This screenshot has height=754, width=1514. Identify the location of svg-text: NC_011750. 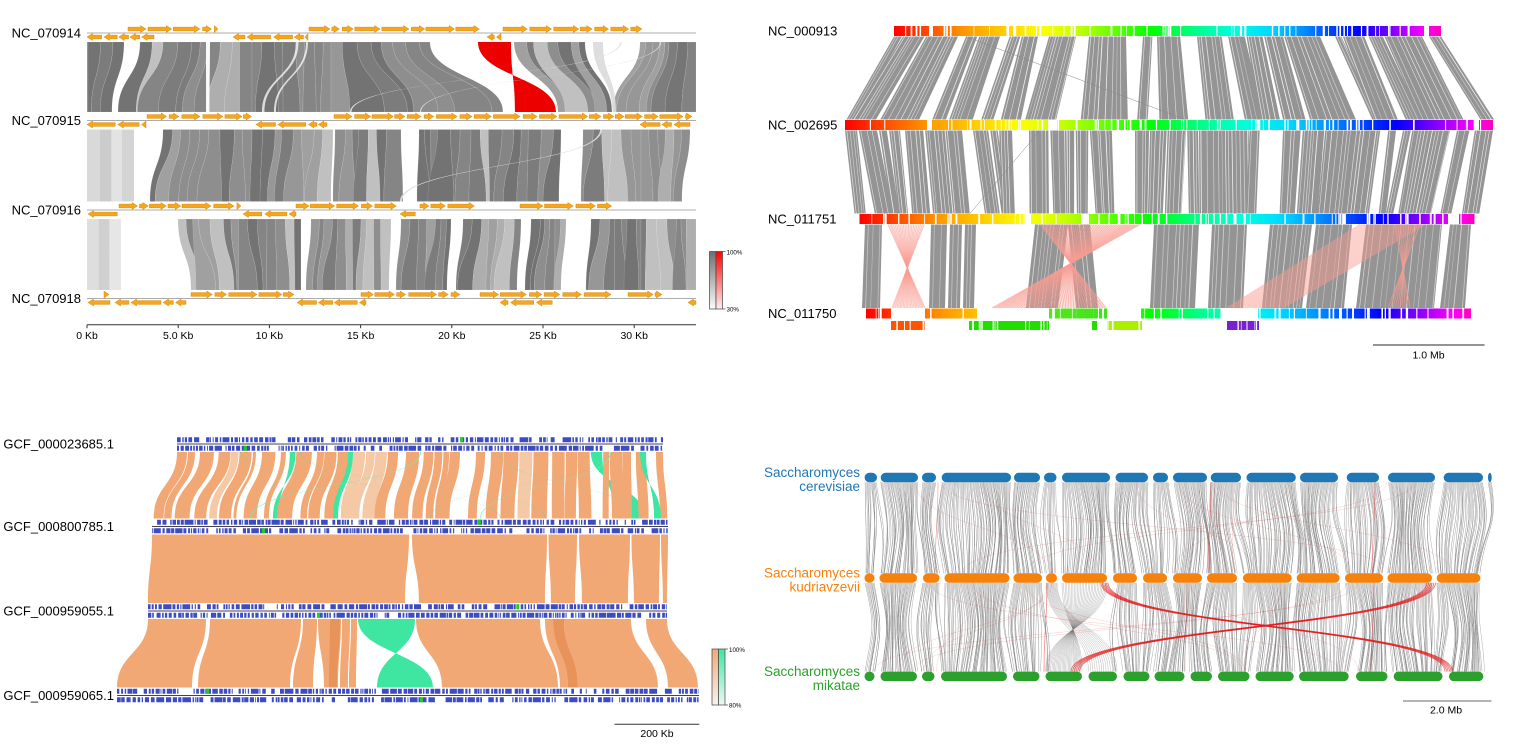
(802, 313).